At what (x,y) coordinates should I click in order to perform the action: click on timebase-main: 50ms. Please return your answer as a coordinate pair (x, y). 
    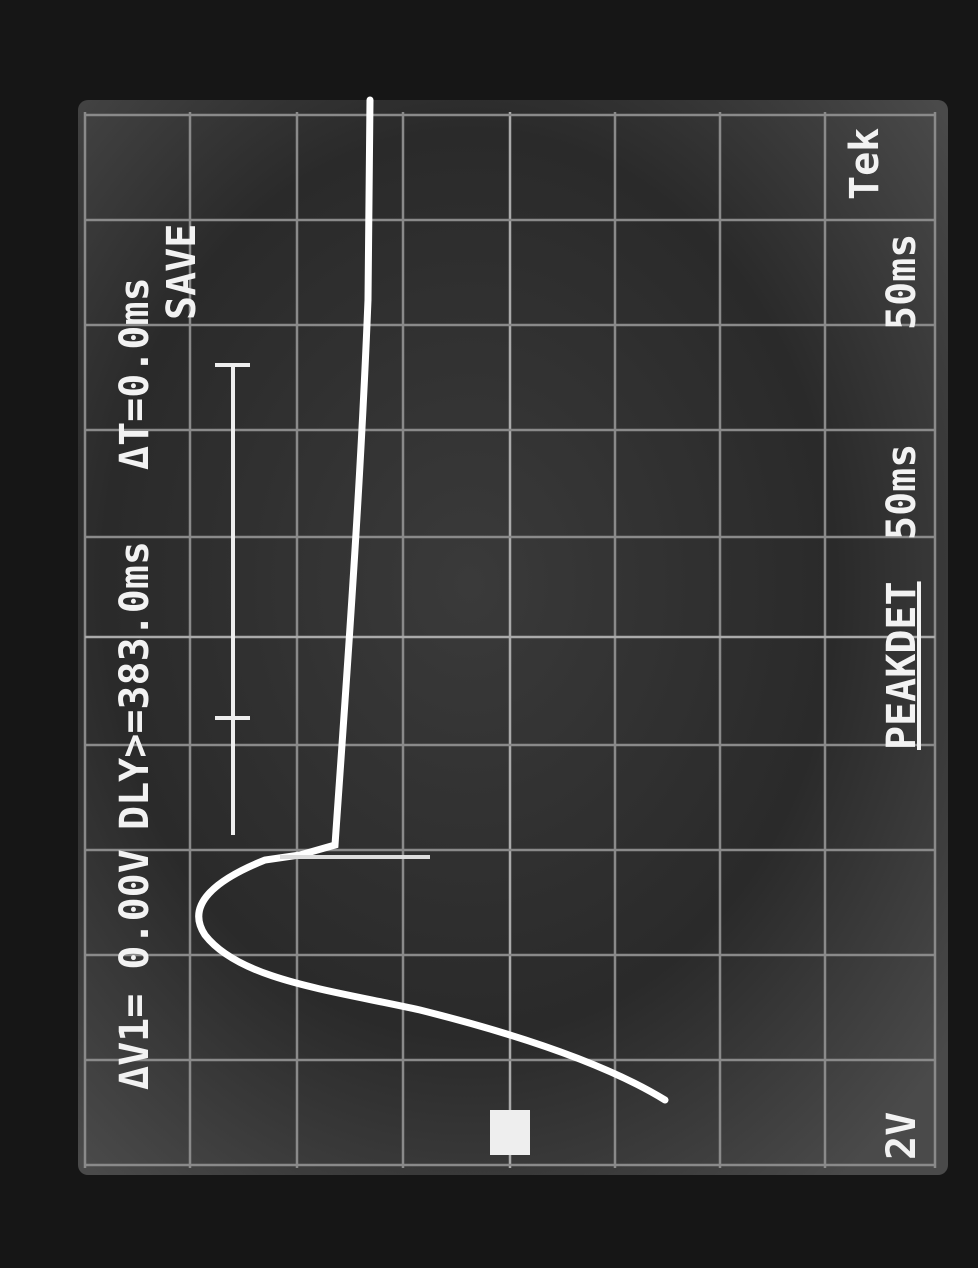
    Looking at the image, I should click on (902, 492).